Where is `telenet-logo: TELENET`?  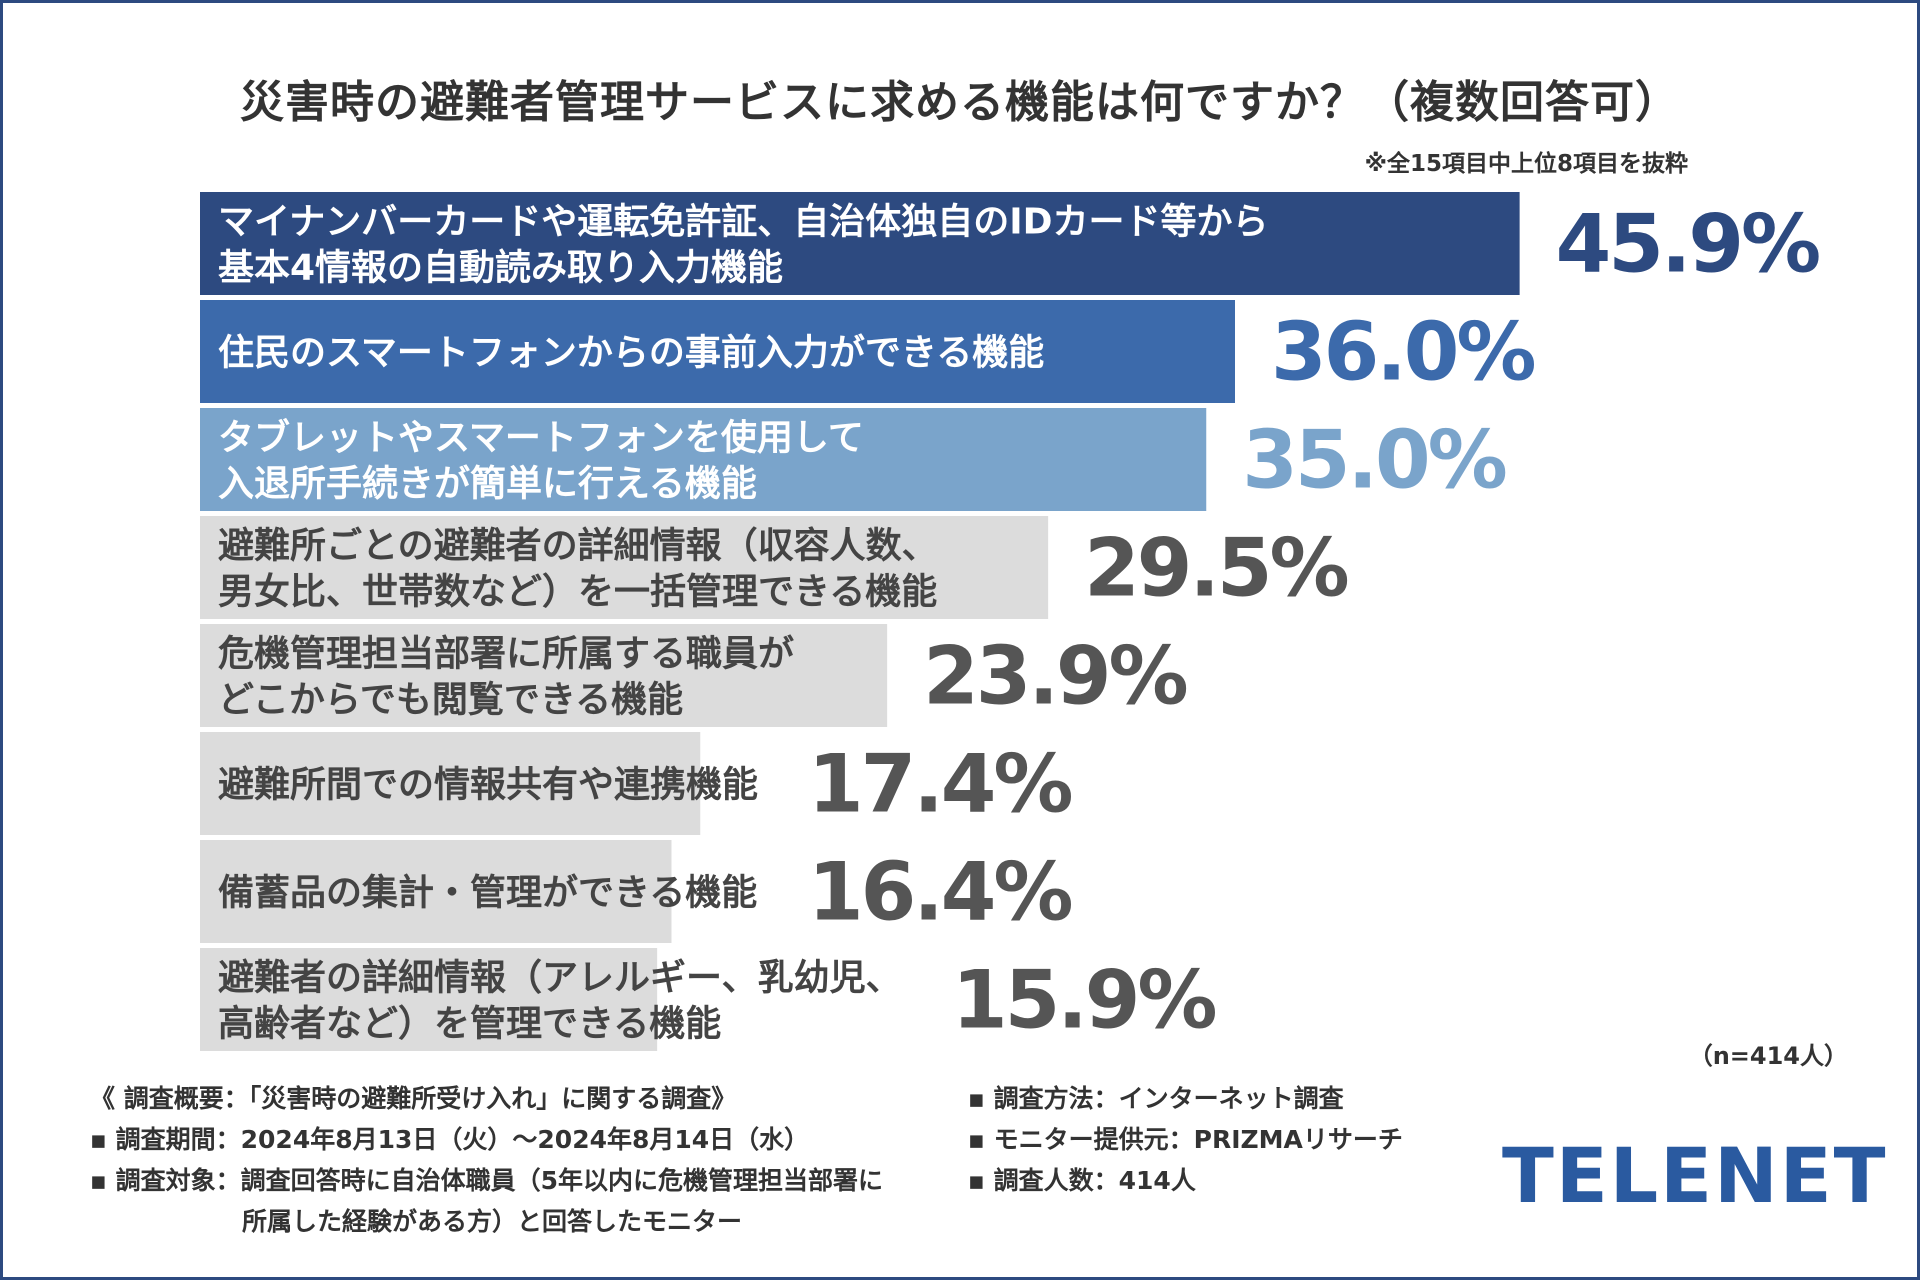 telenet-logo: TELENET is located at coordinates (1695, 1175).